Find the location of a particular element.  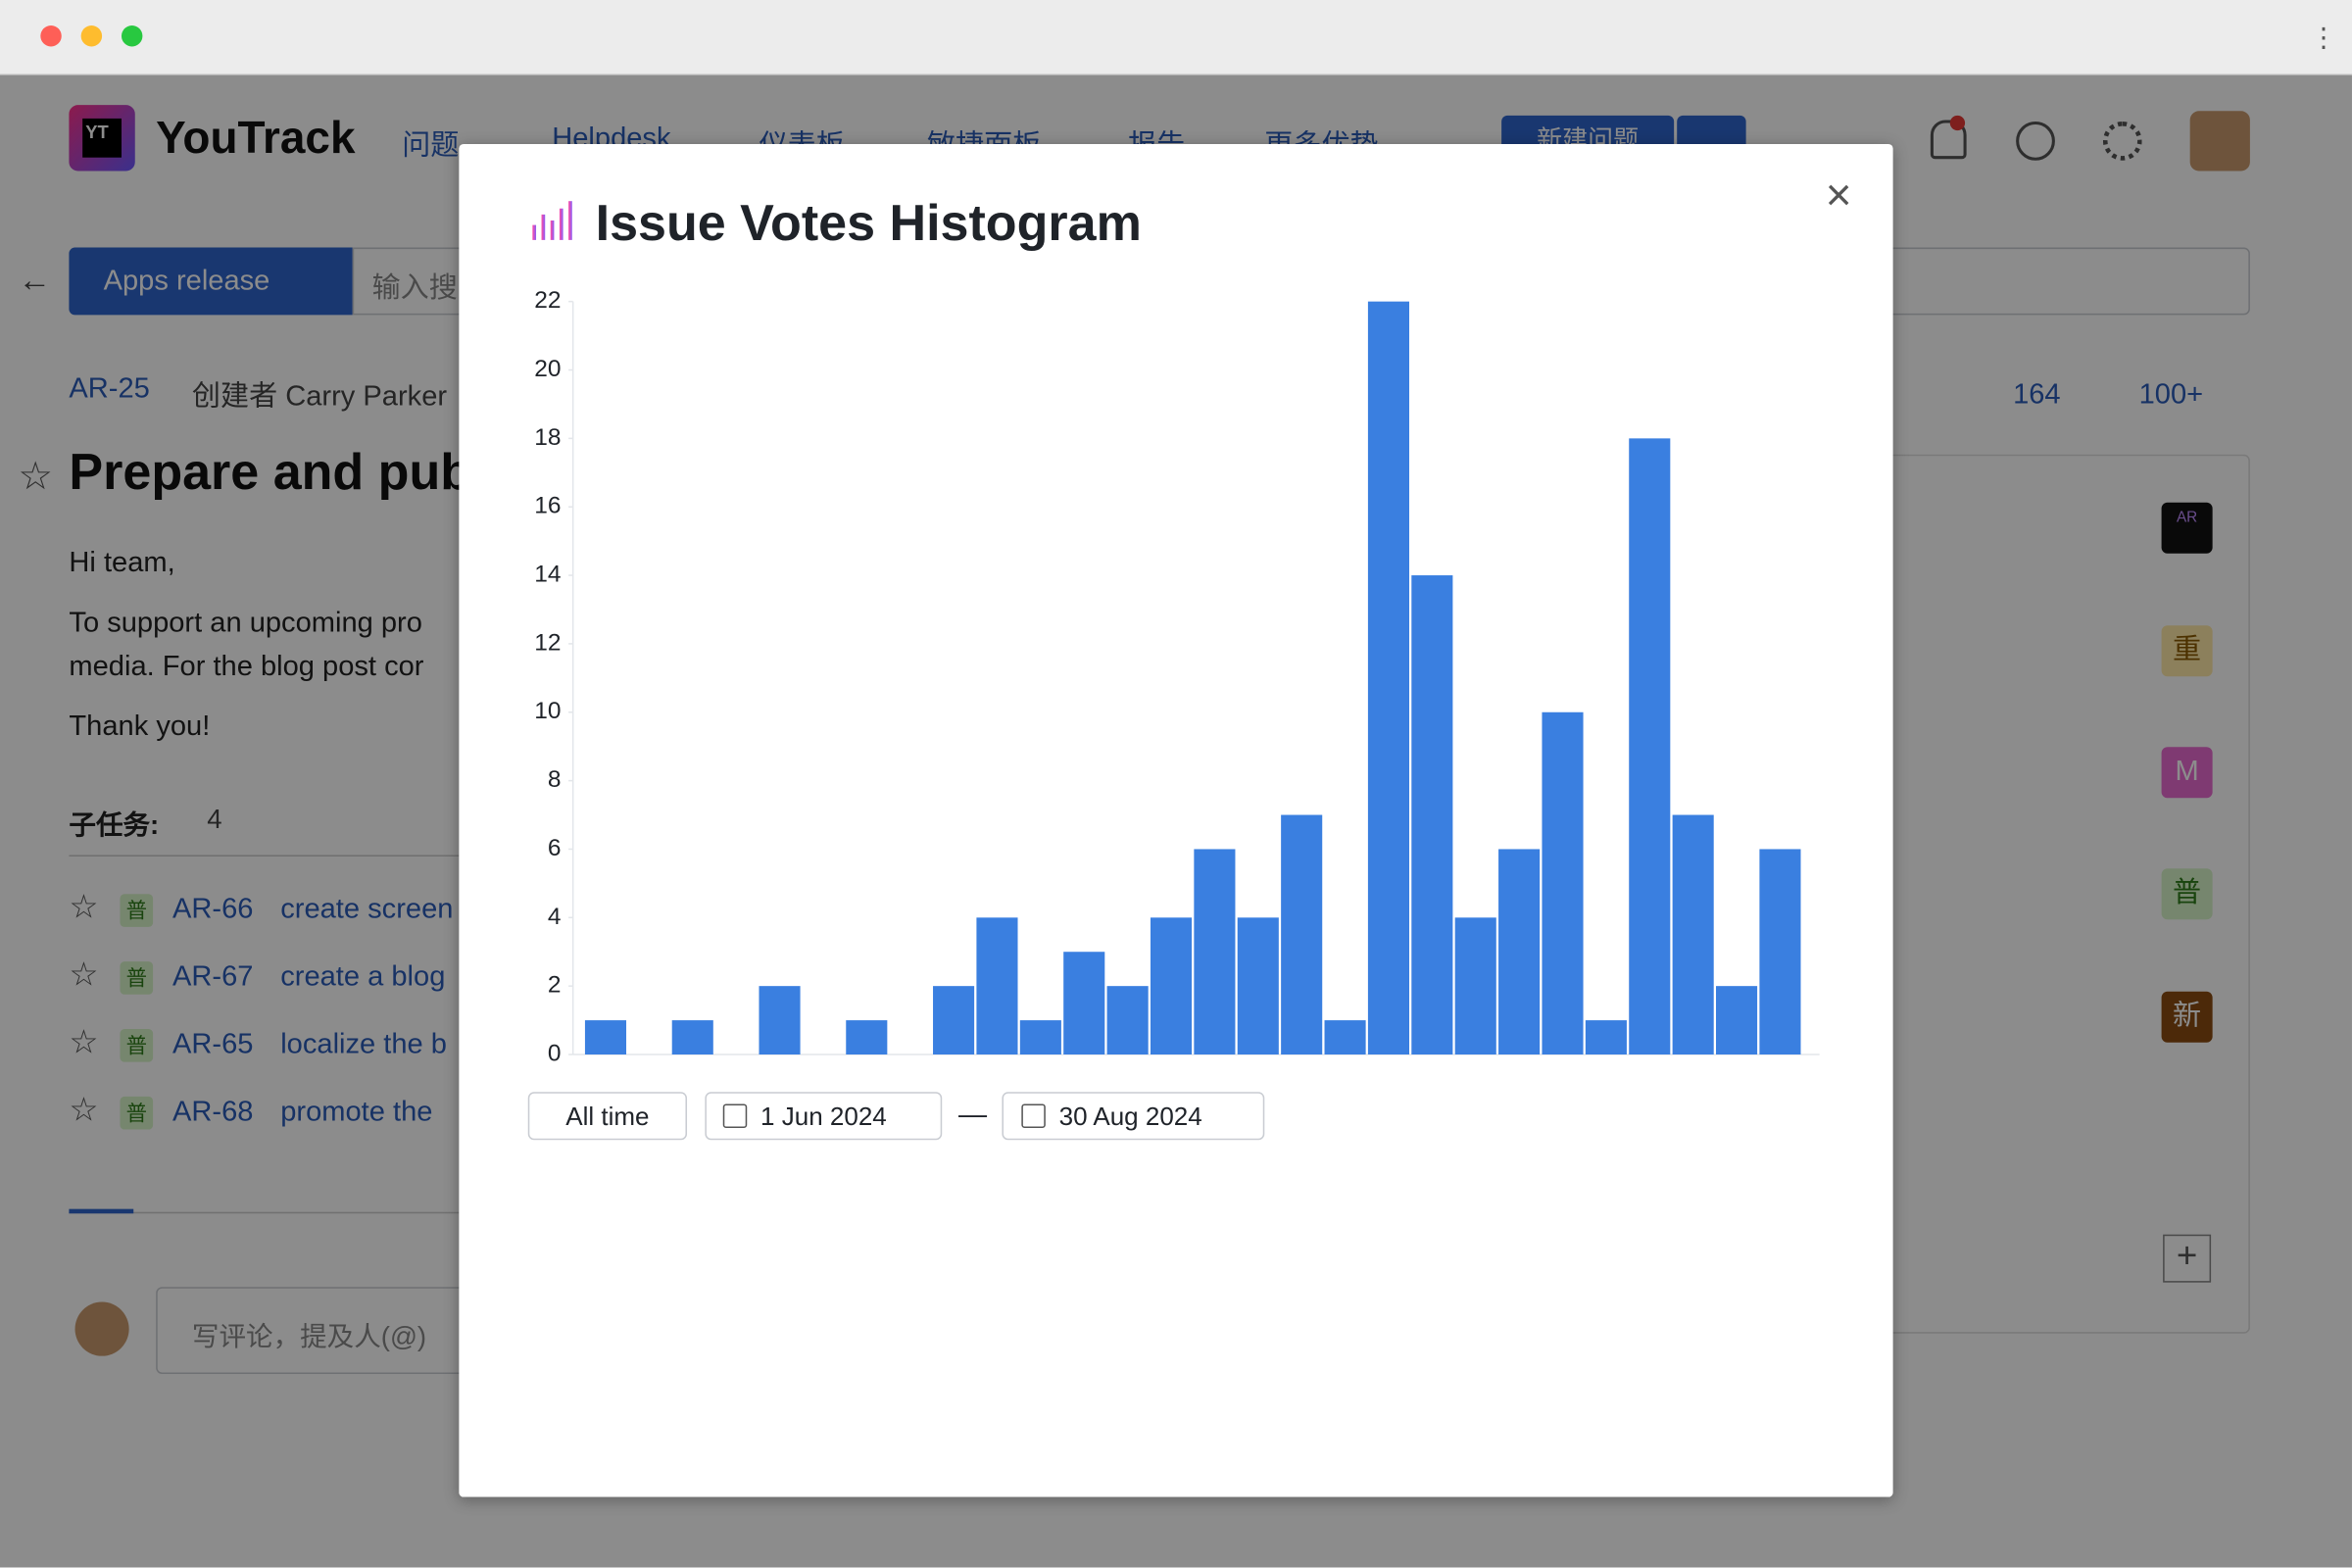

sidebar-badge: 新 is located at coordinates (2187, 1017).